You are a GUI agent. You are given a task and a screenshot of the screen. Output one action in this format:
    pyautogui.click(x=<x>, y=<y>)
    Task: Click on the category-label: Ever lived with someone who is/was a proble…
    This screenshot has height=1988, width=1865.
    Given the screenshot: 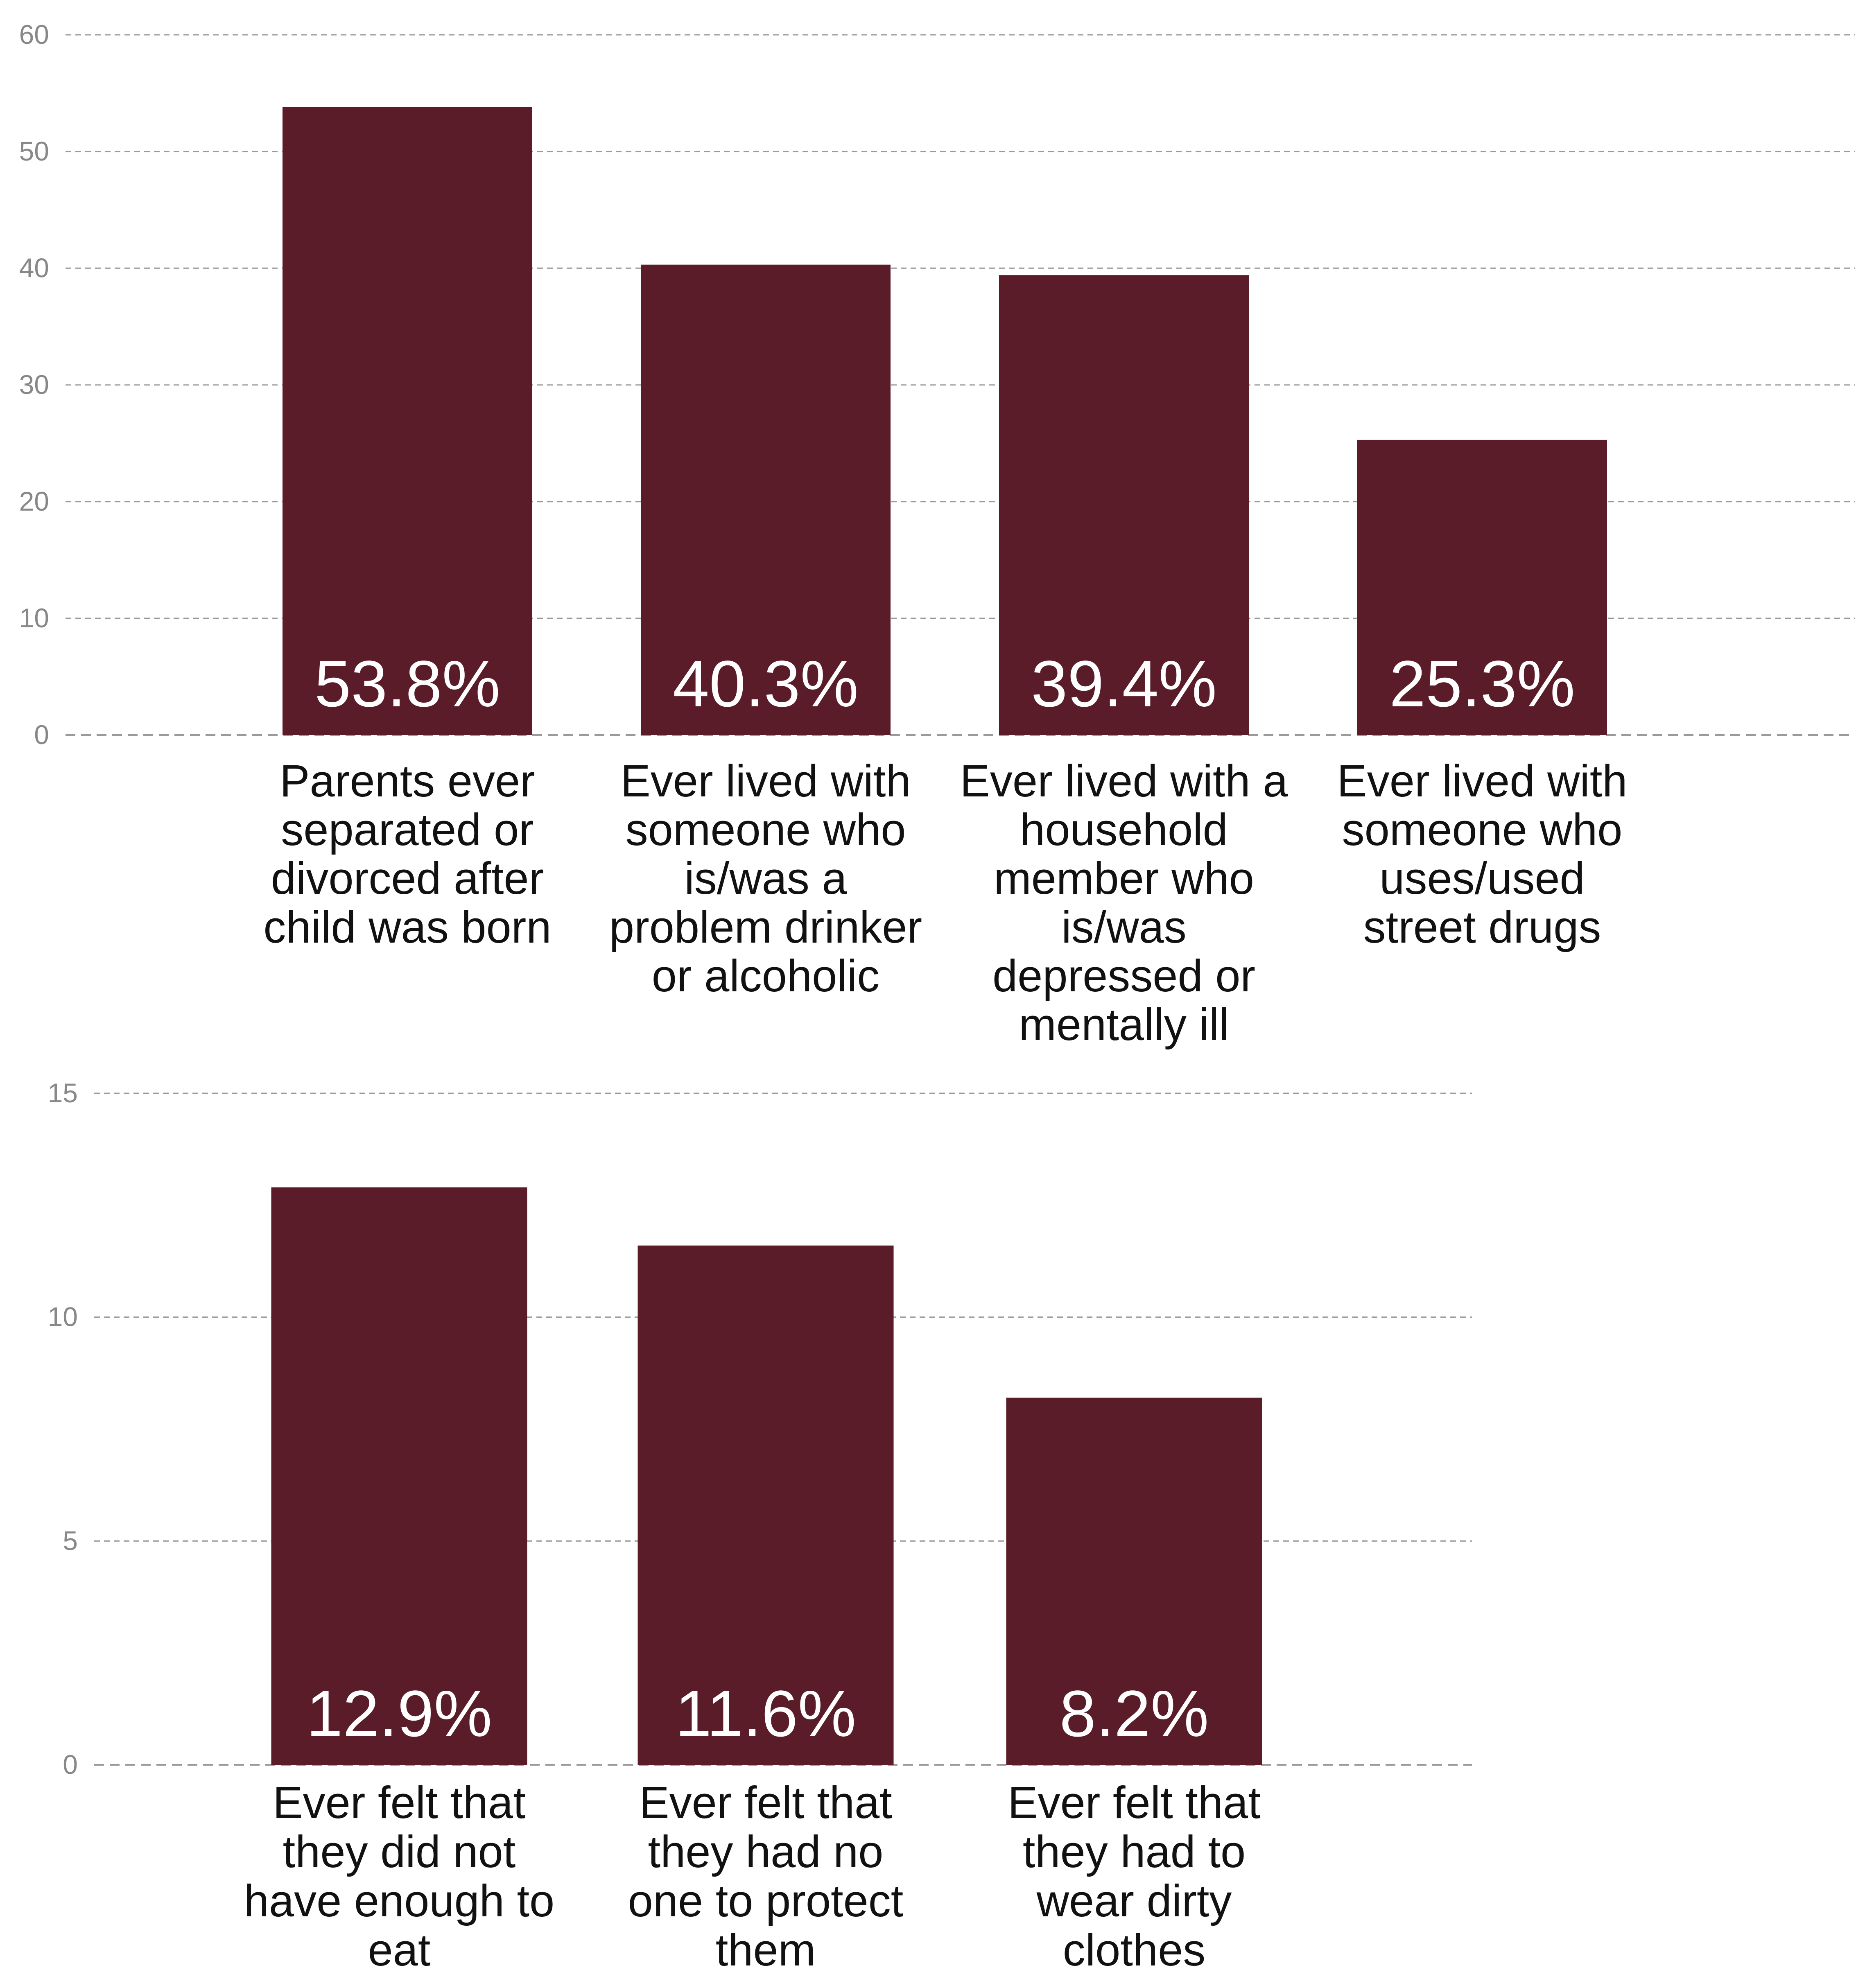 What is the action you would take?
    pyautogui.click(x=765, y=879)
    